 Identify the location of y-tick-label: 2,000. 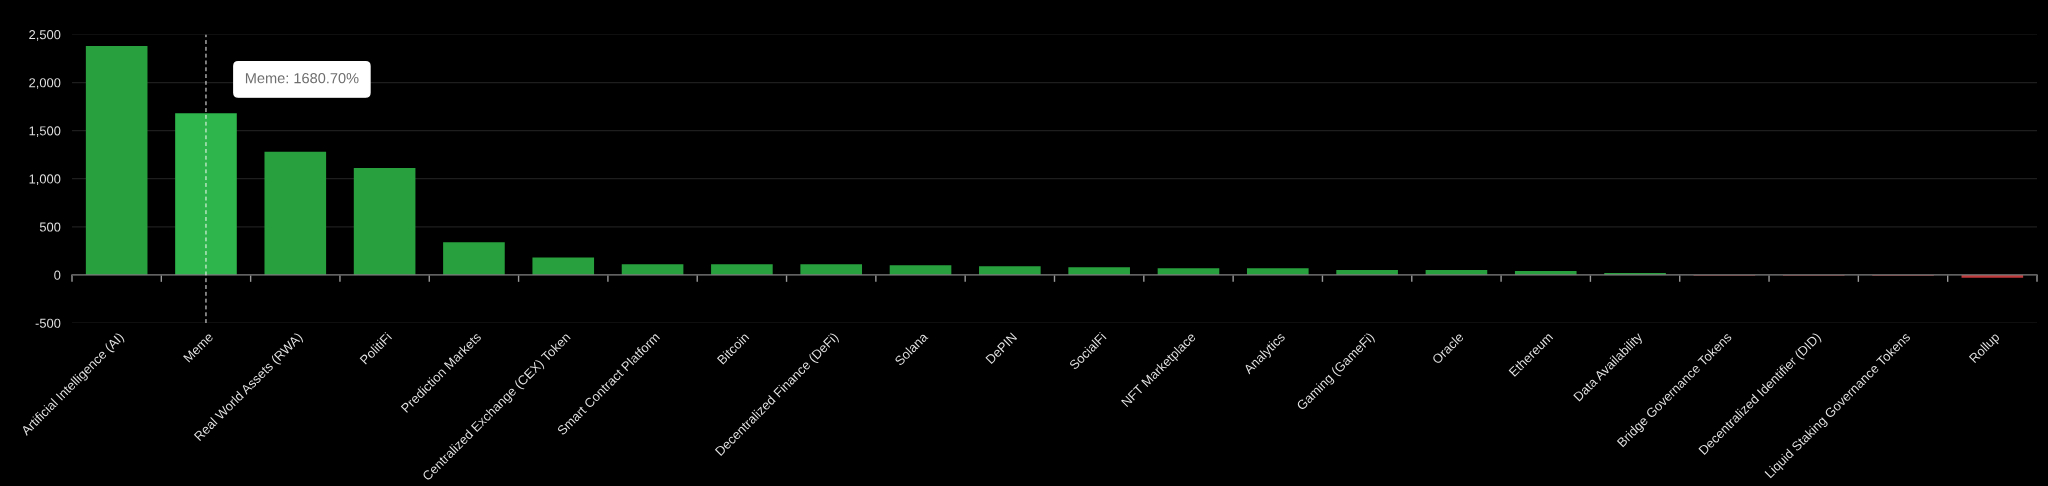
(45, 83).